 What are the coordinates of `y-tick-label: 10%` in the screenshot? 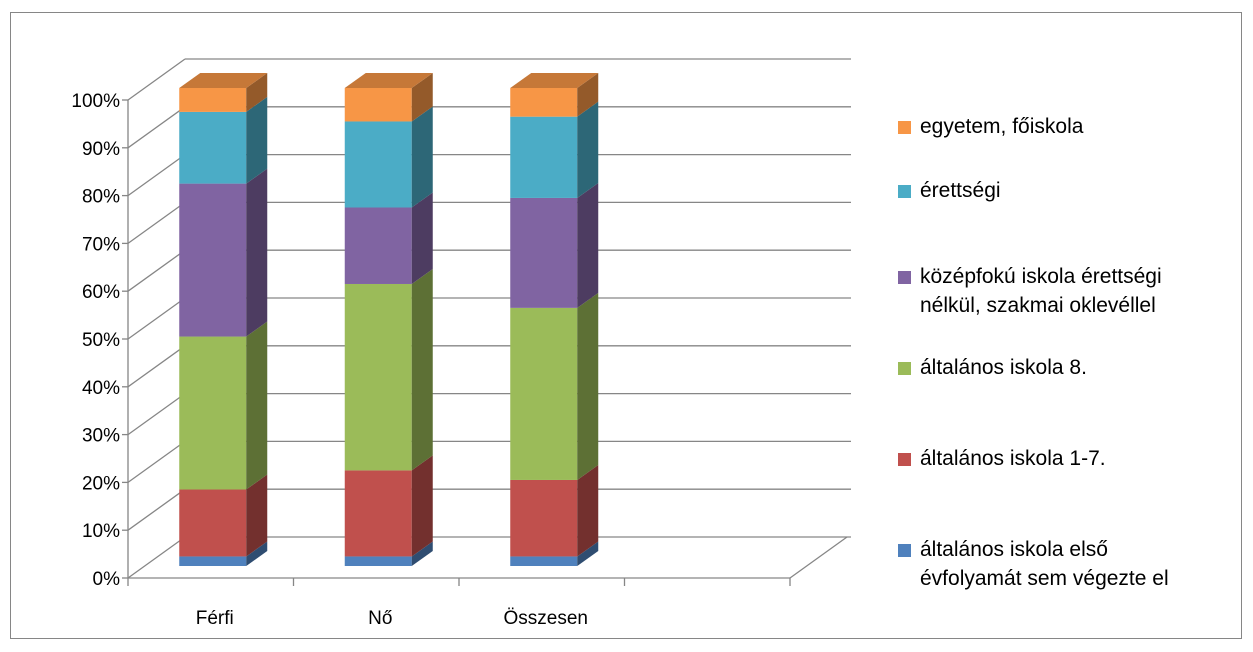 It's located at (101, 531).